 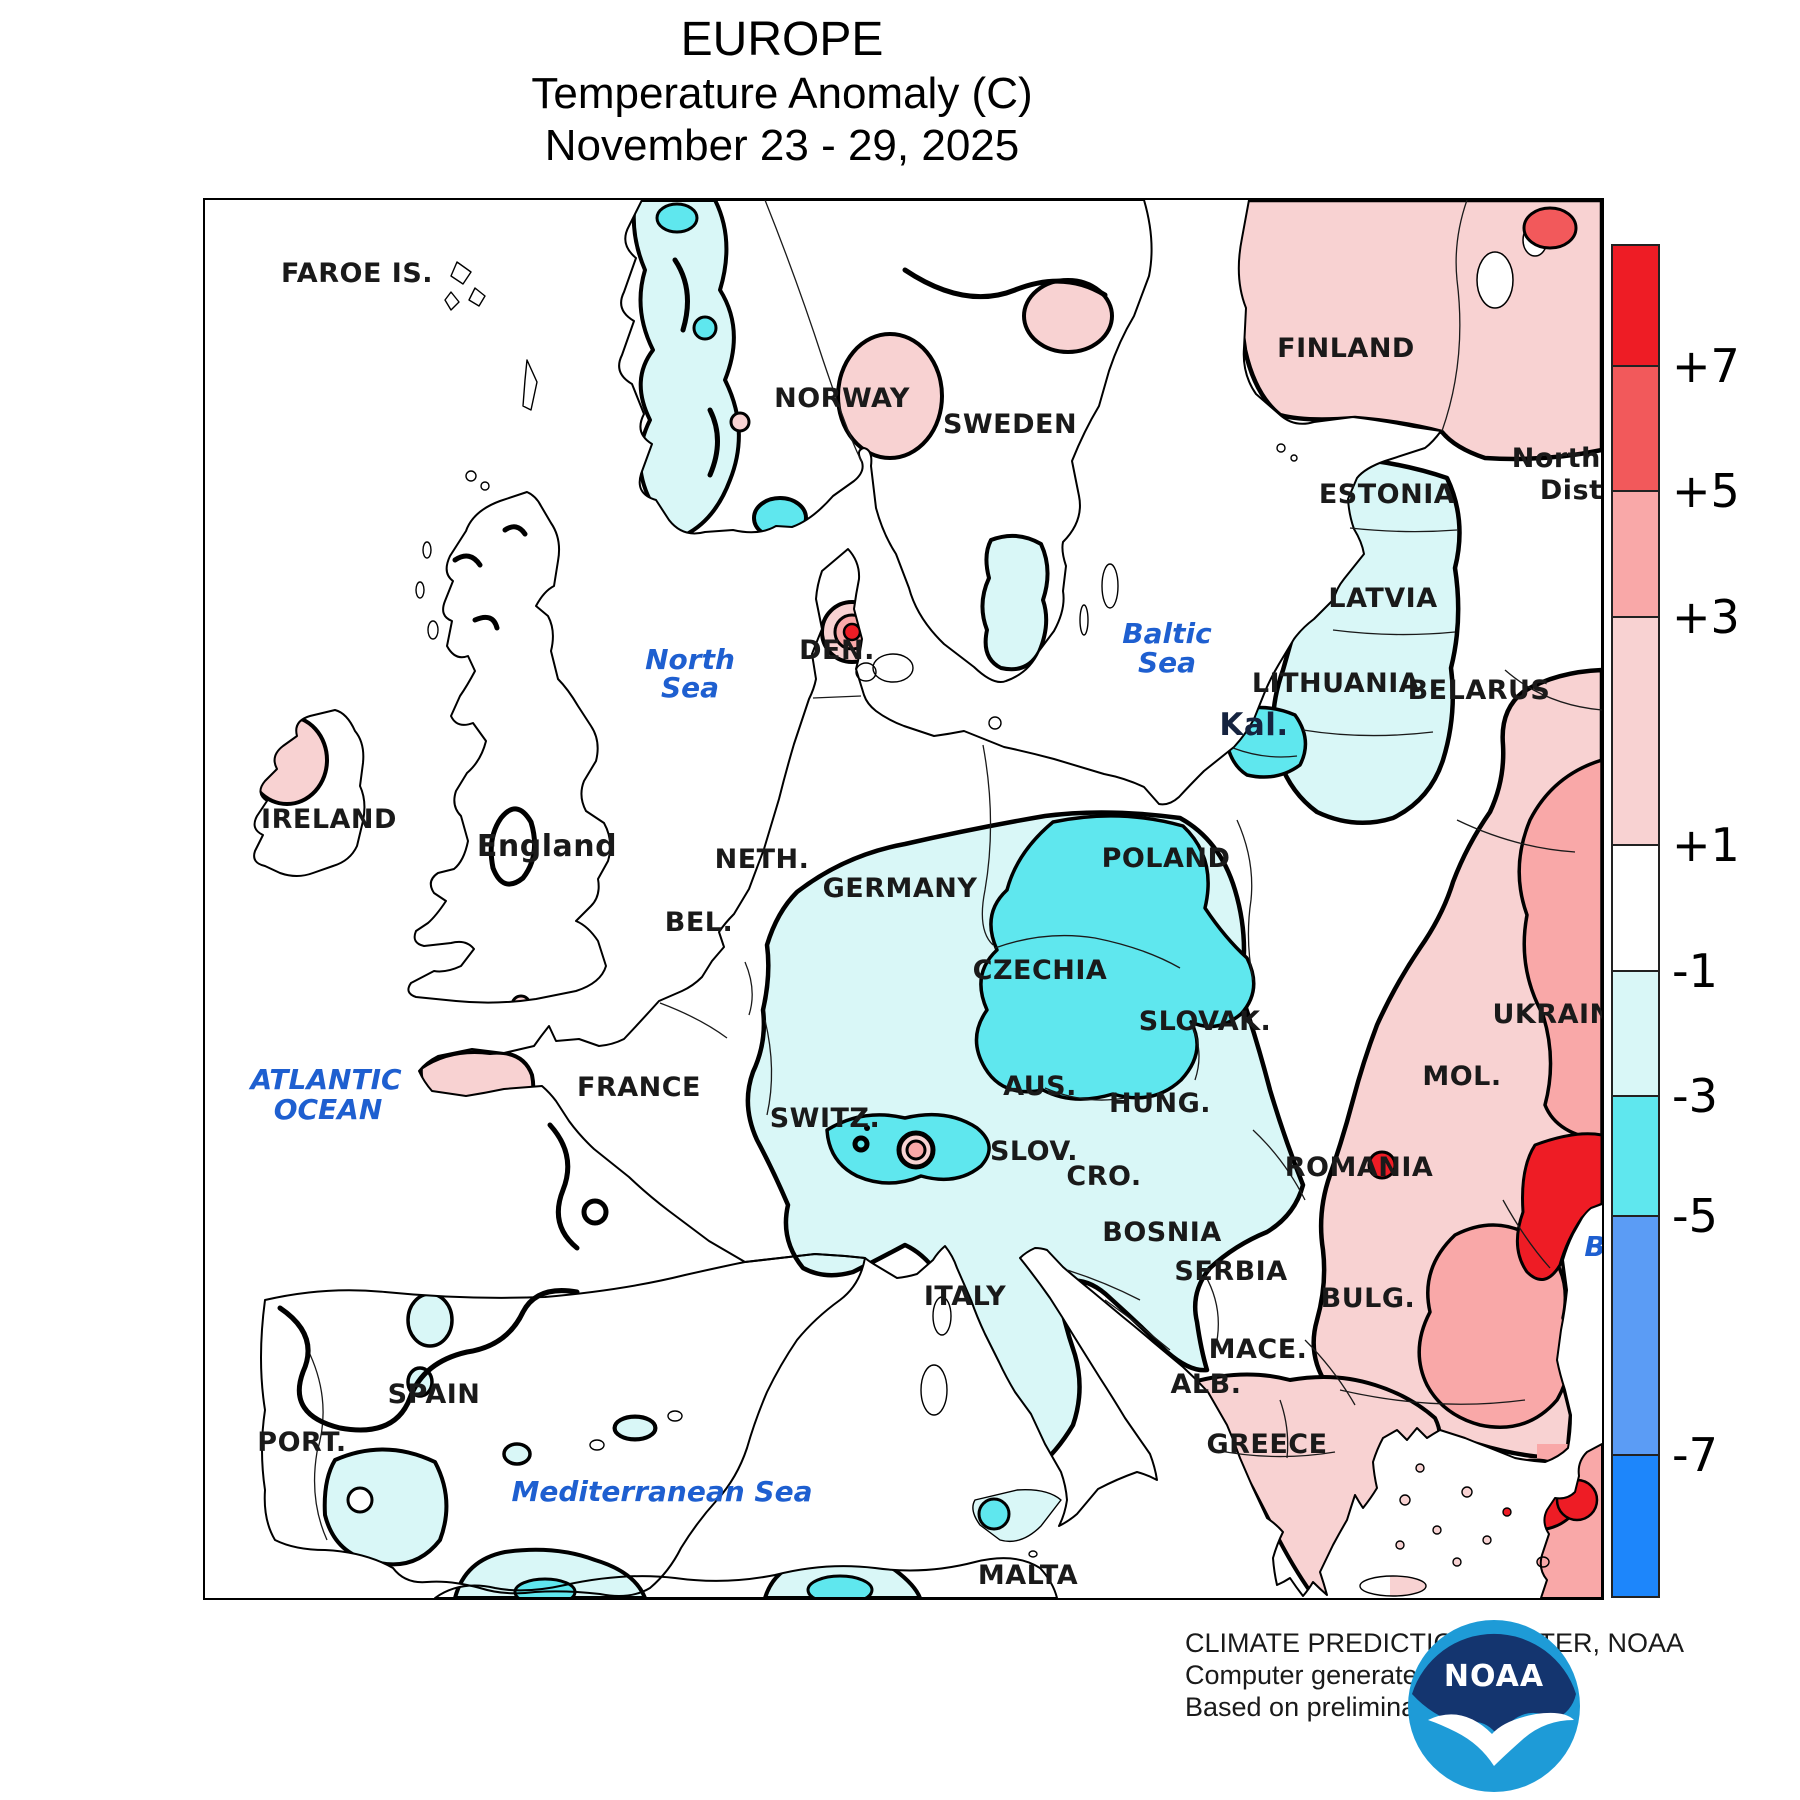 I want to click on label-atlantic-1: ATLANTIC, so click(x=325, y=1079).